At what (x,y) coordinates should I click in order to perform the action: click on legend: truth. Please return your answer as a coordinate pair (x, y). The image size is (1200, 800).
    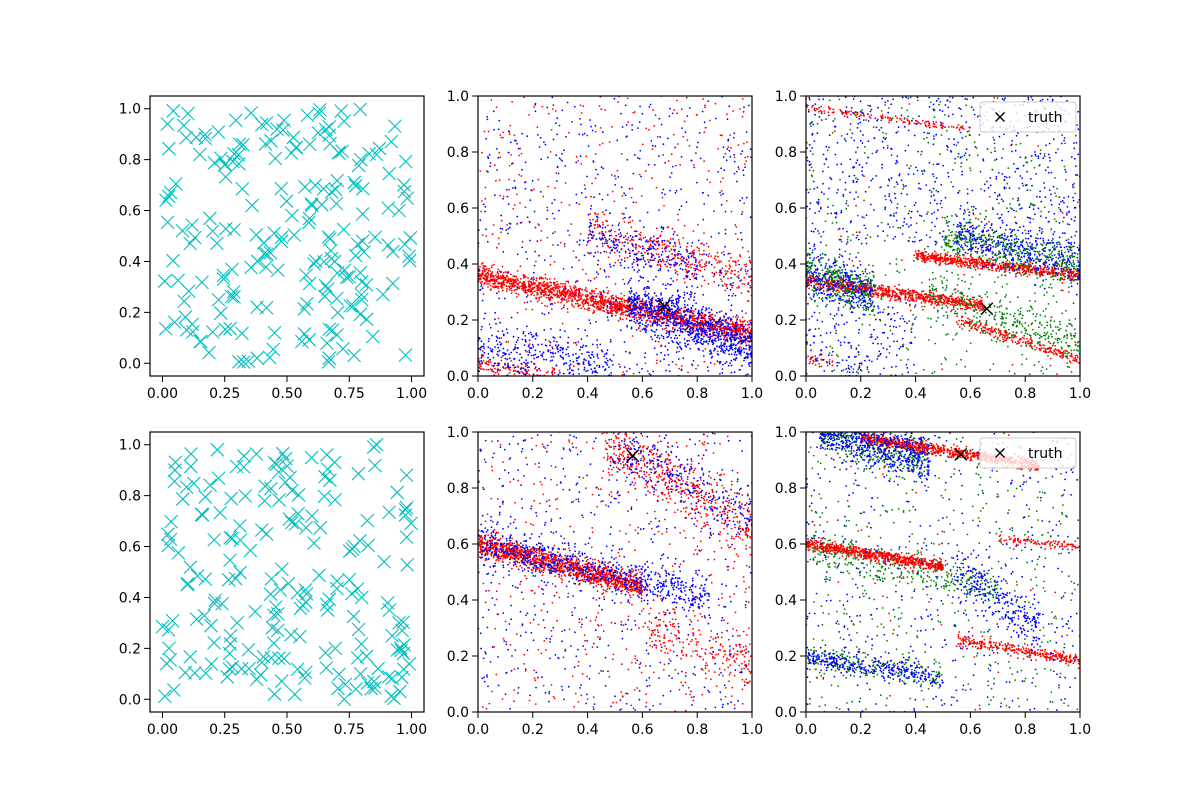
    Looking at the image, I should click on (1028, 117).